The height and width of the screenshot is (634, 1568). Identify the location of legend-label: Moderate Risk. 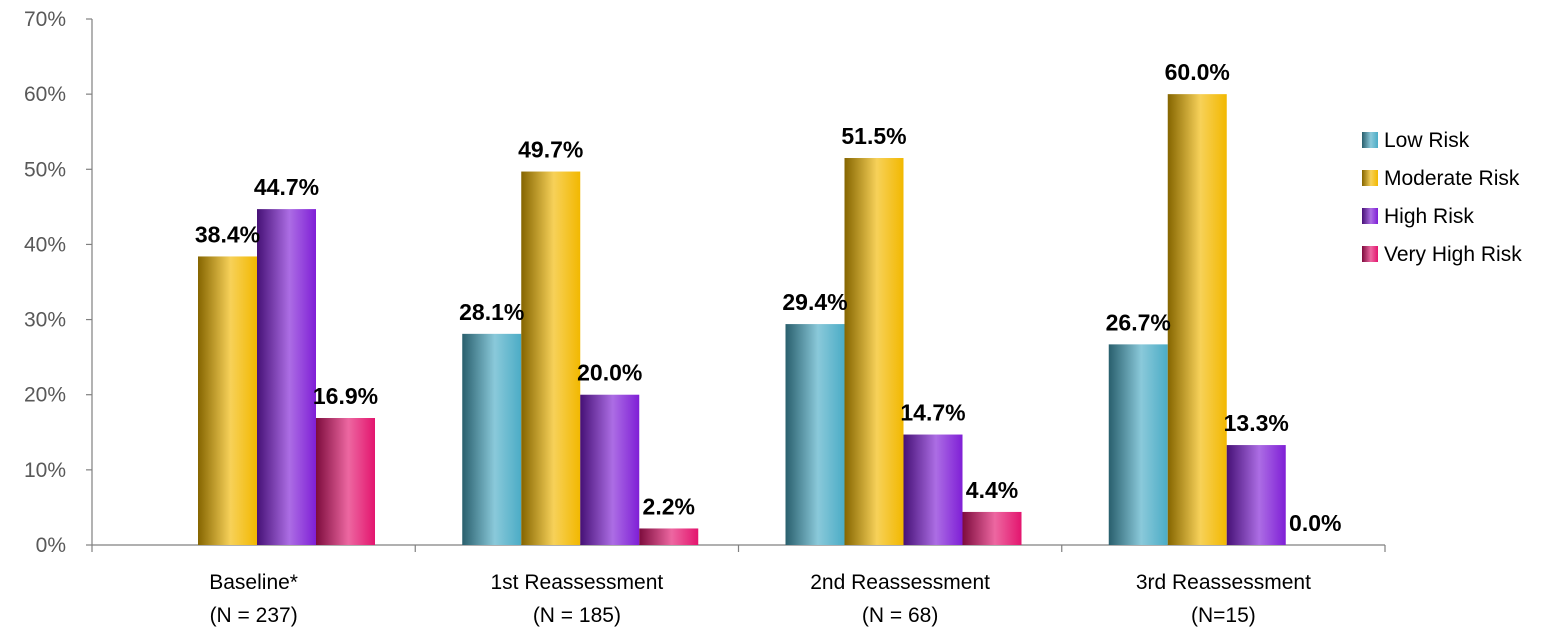
(1452, 178).